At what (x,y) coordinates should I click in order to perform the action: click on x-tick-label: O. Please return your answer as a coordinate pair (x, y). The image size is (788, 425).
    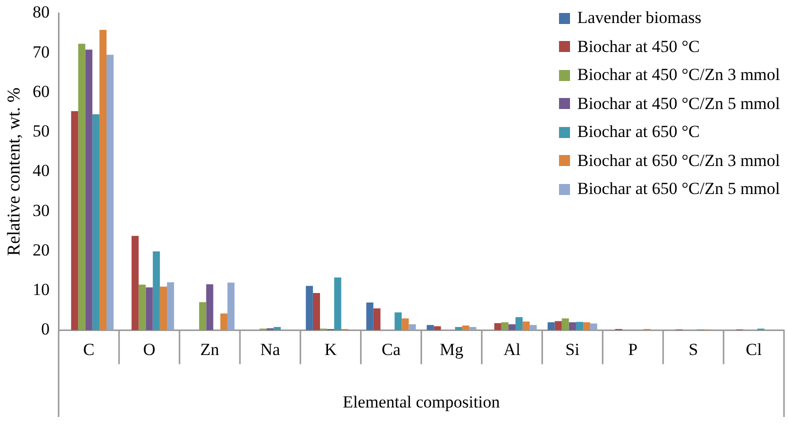
    Looking at the image, I should click on (149, 349).